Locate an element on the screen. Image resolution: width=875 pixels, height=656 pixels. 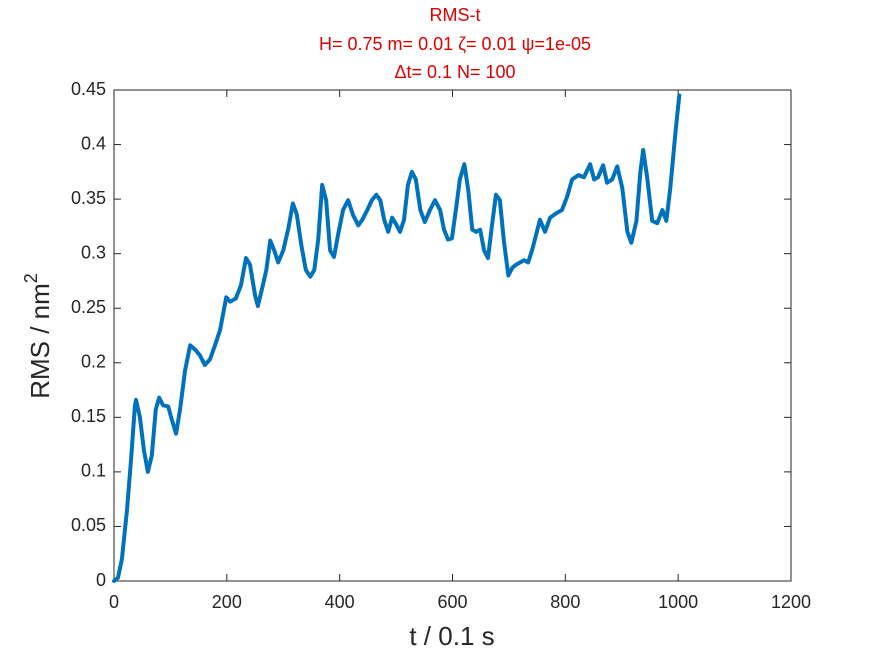
y-tick-label: 0 is located at coordinates (101, 580).